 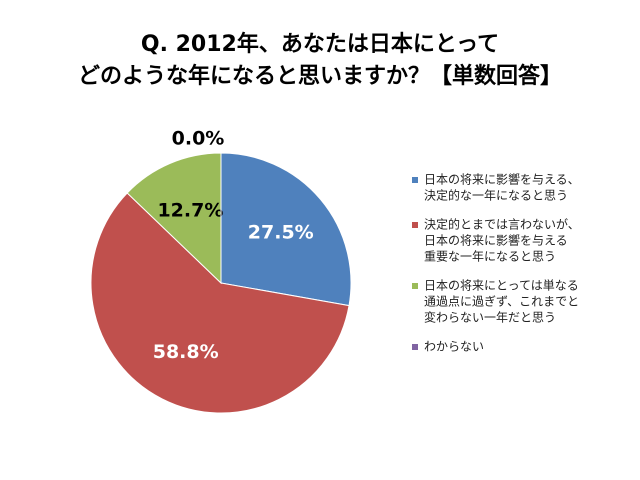 I want to click on legend-label: 日本の将来にとっては単なる, so click(x=501, y=286).